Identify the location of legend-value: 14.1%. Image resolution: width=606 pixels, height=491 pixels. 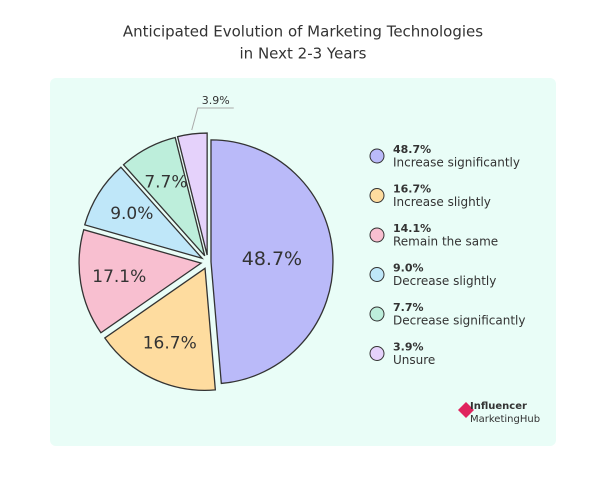
(412, 228).